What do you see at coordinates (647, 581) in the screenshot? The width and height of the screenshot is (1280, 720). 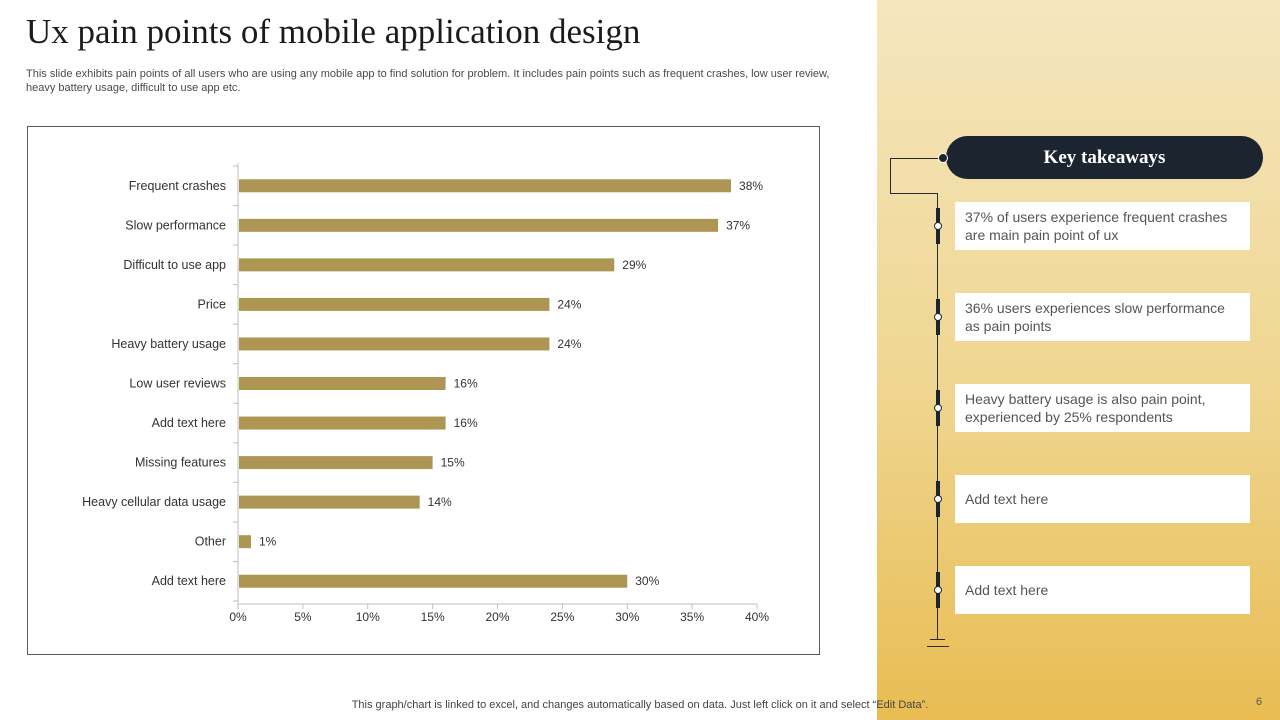 I see `data-label: 30%` at bounding box center [647, 581].